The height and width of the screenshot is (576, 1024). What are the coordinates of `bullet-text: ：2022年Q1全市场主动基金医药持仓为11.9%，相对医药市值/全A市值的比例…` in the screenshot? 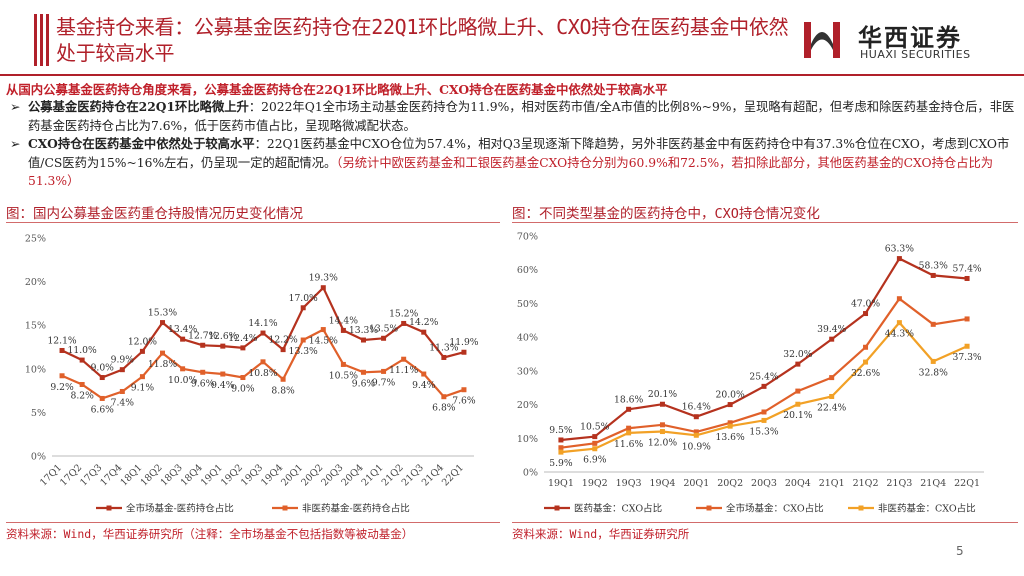 It's located at (521, 116).